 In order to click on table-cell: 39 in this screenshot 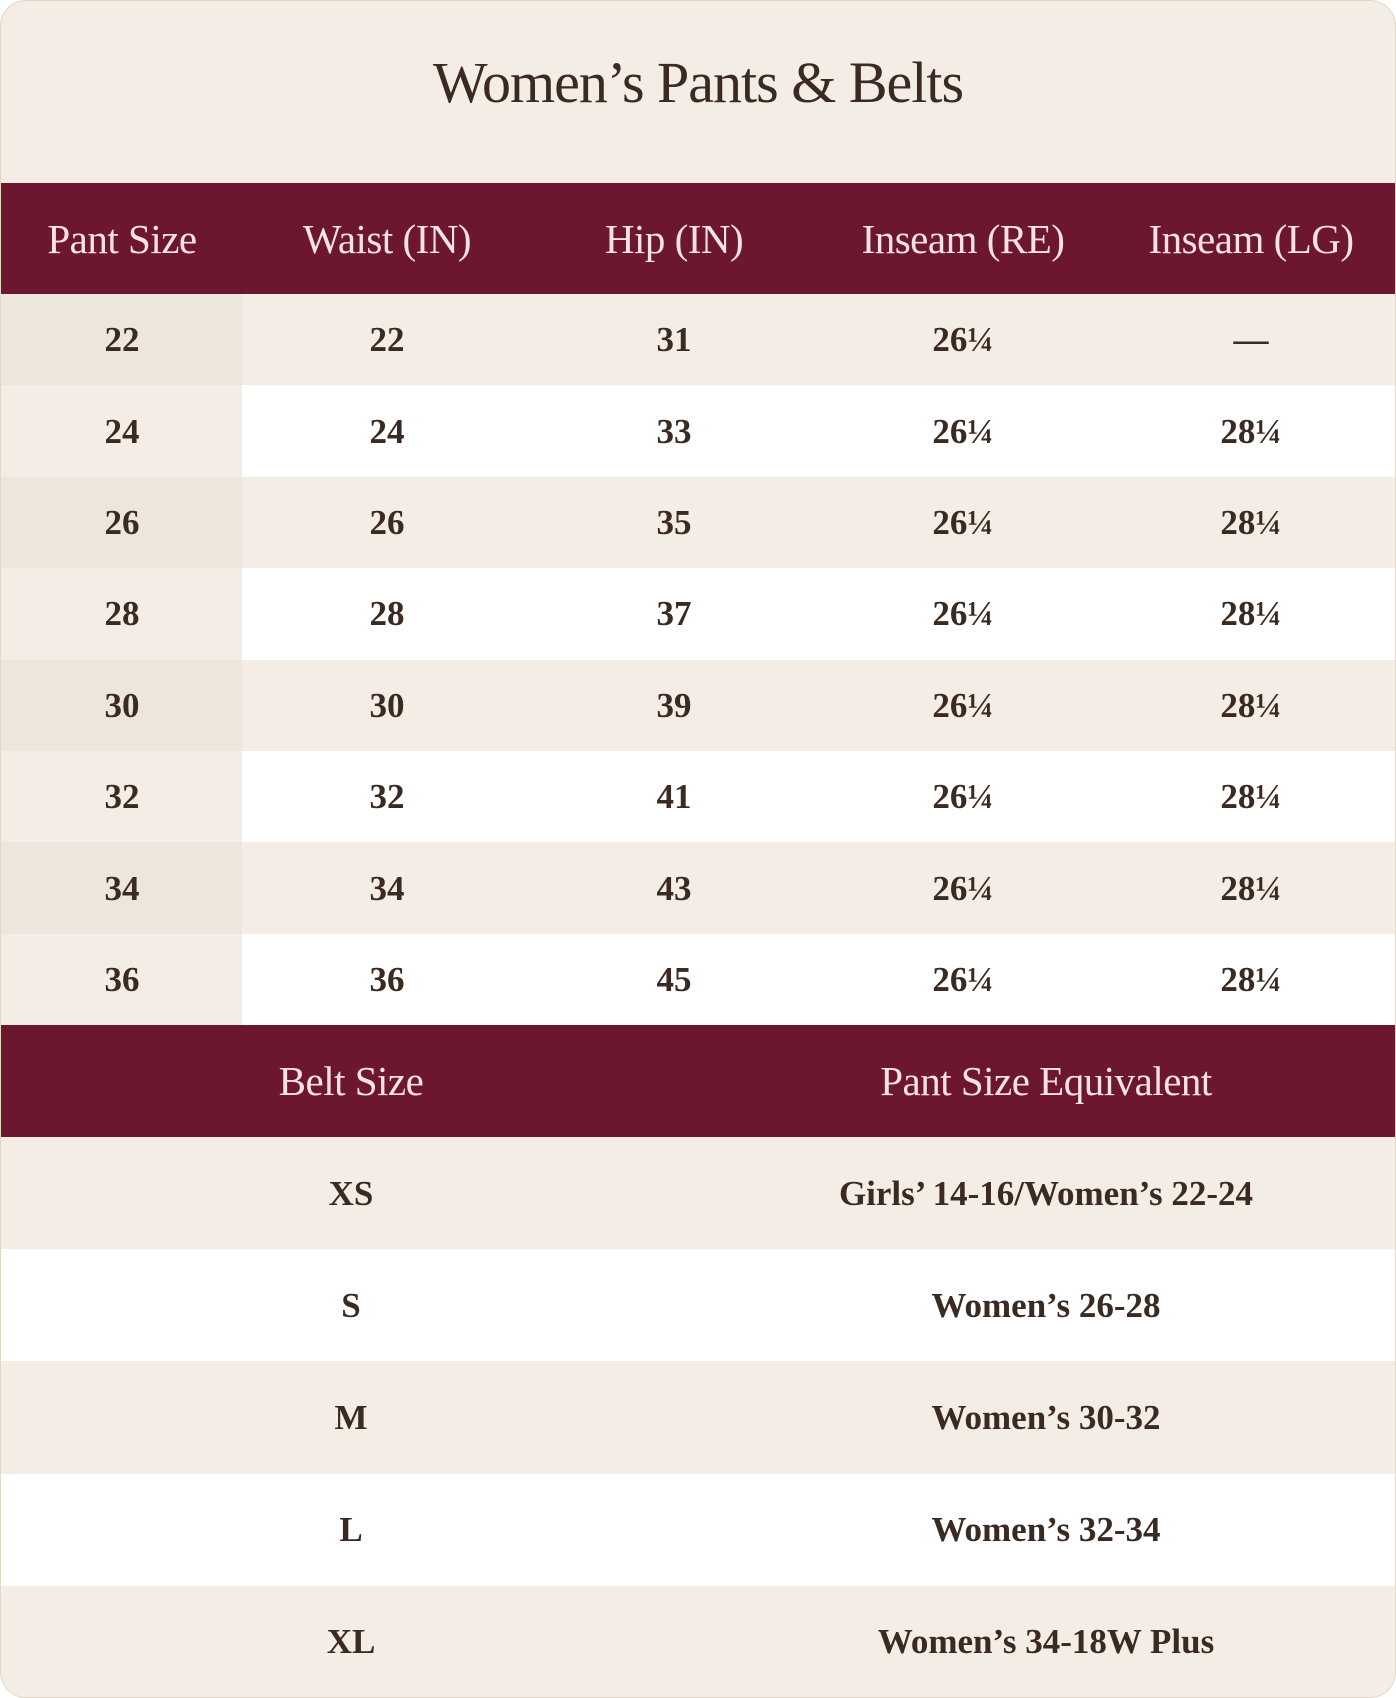, I will do `click(674, 705)`.